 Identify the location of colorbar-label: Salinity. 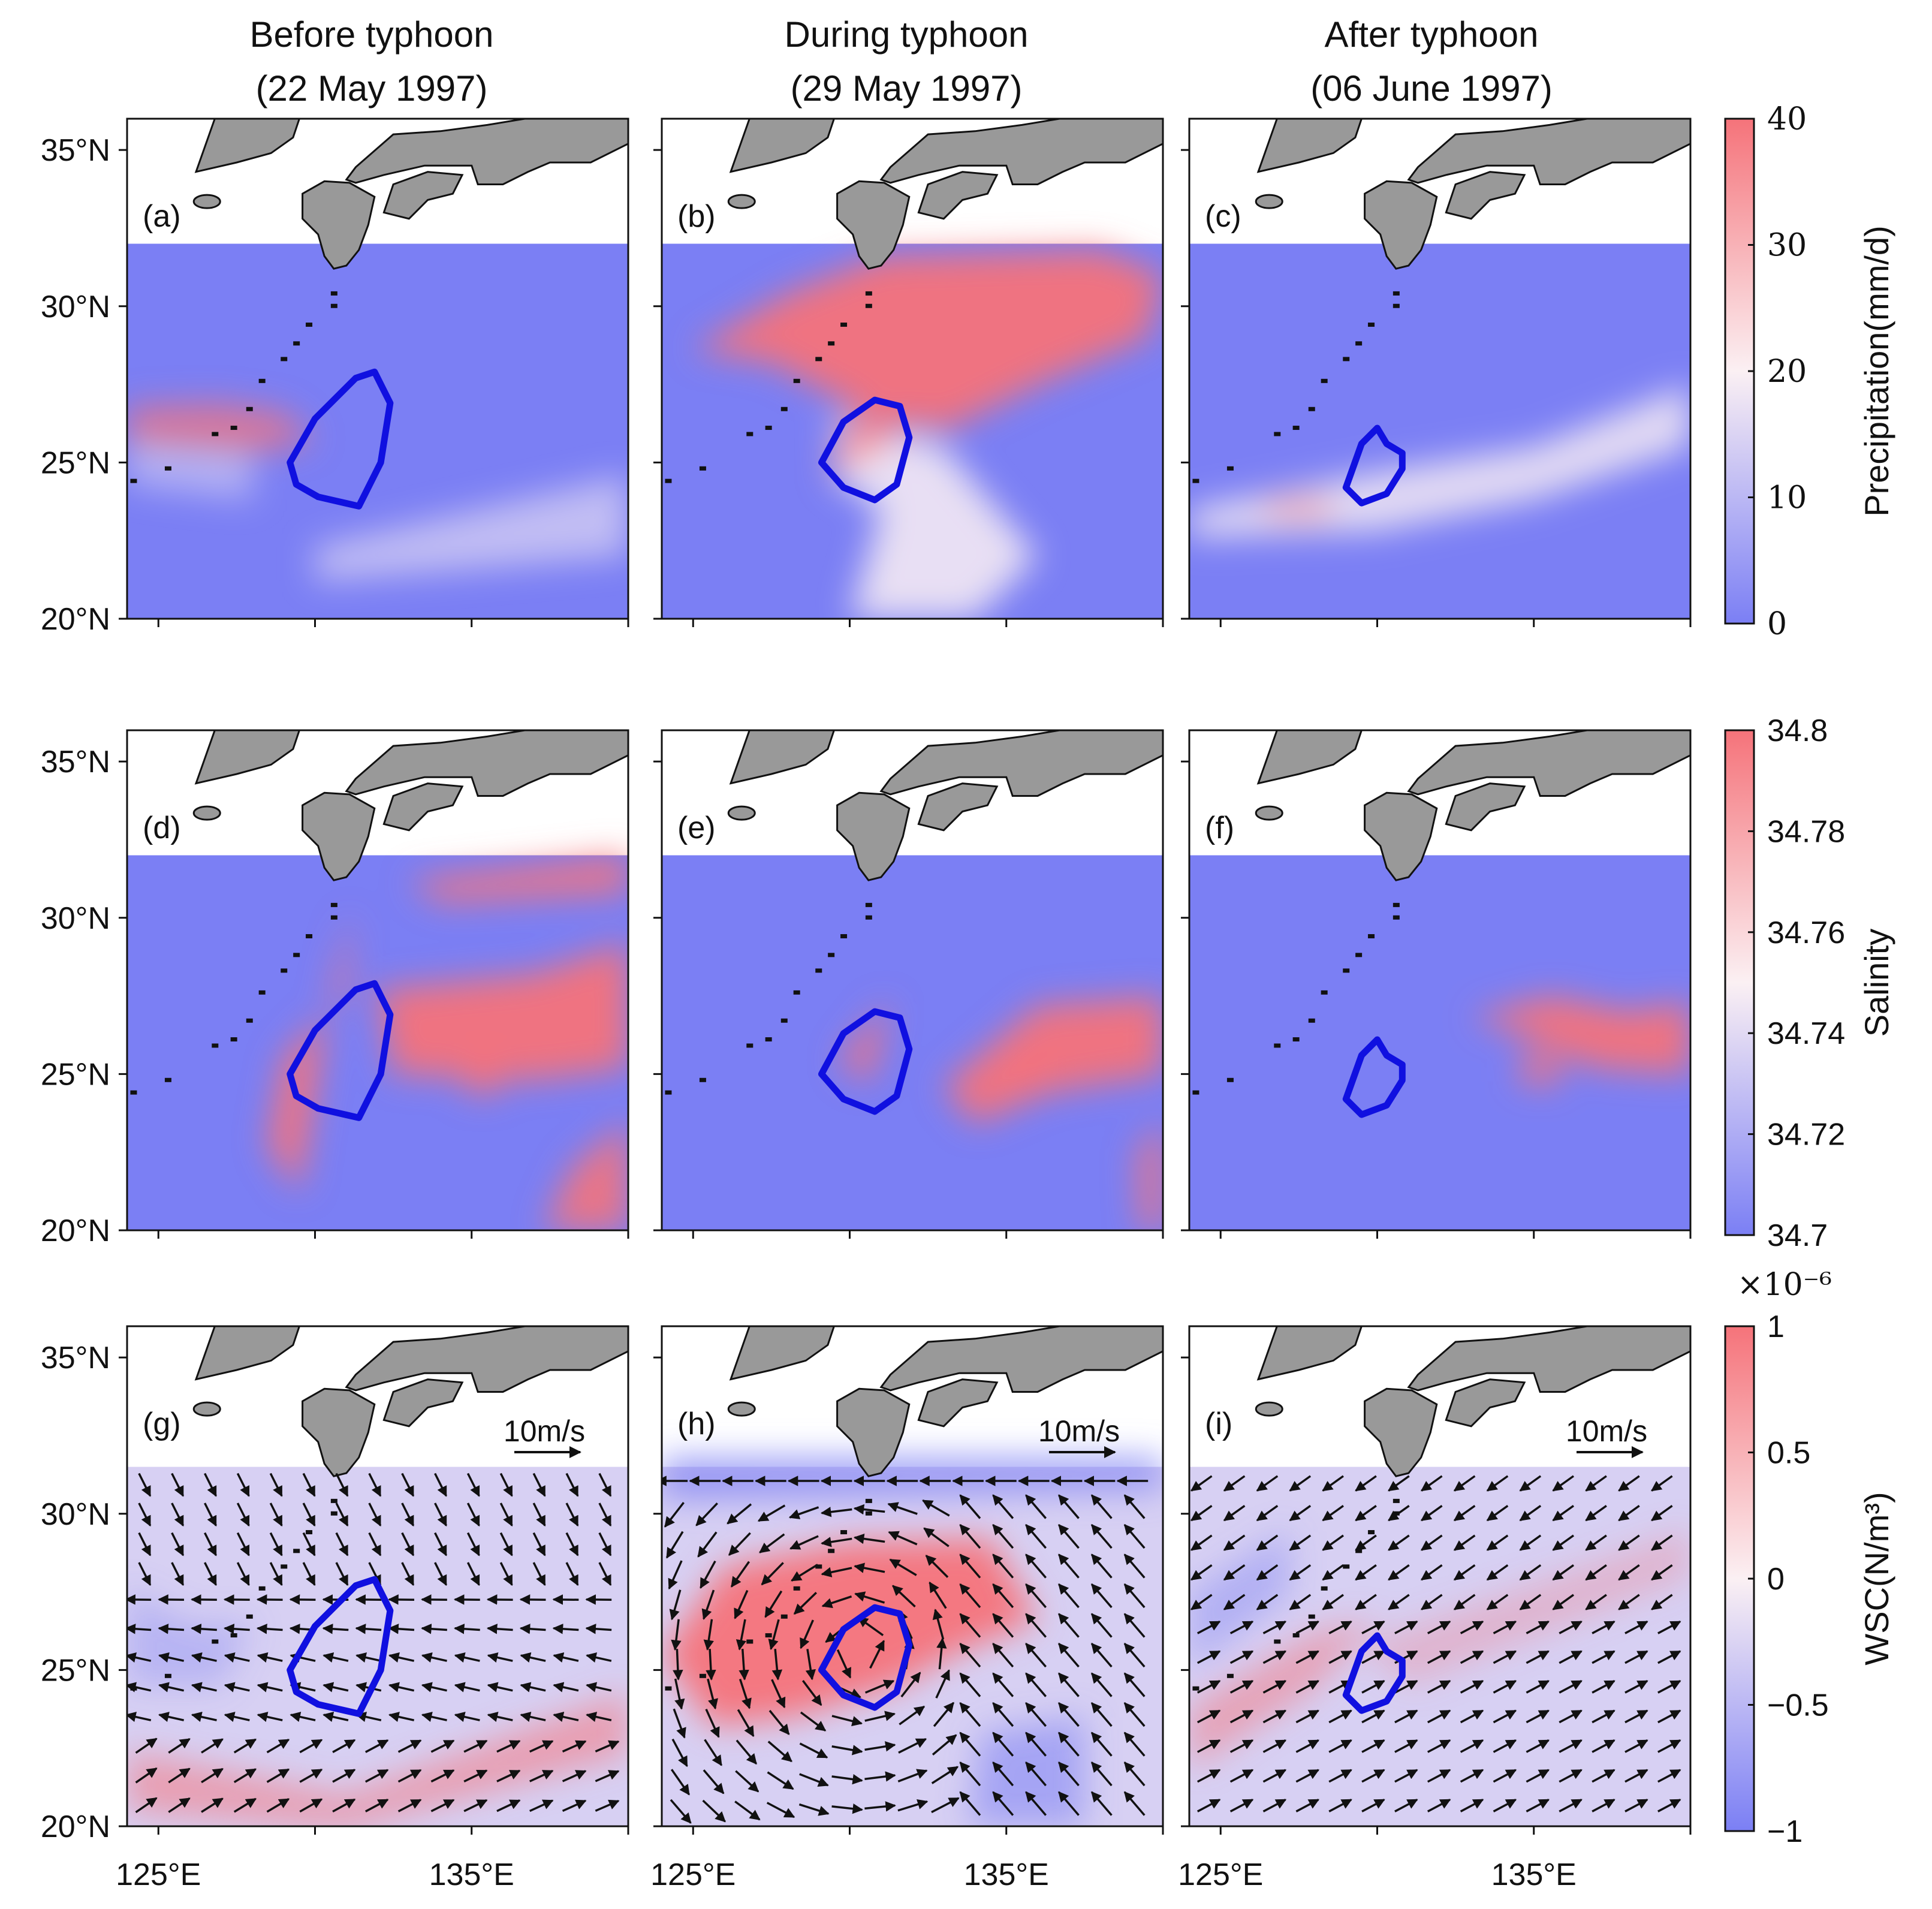
(1877, 983).